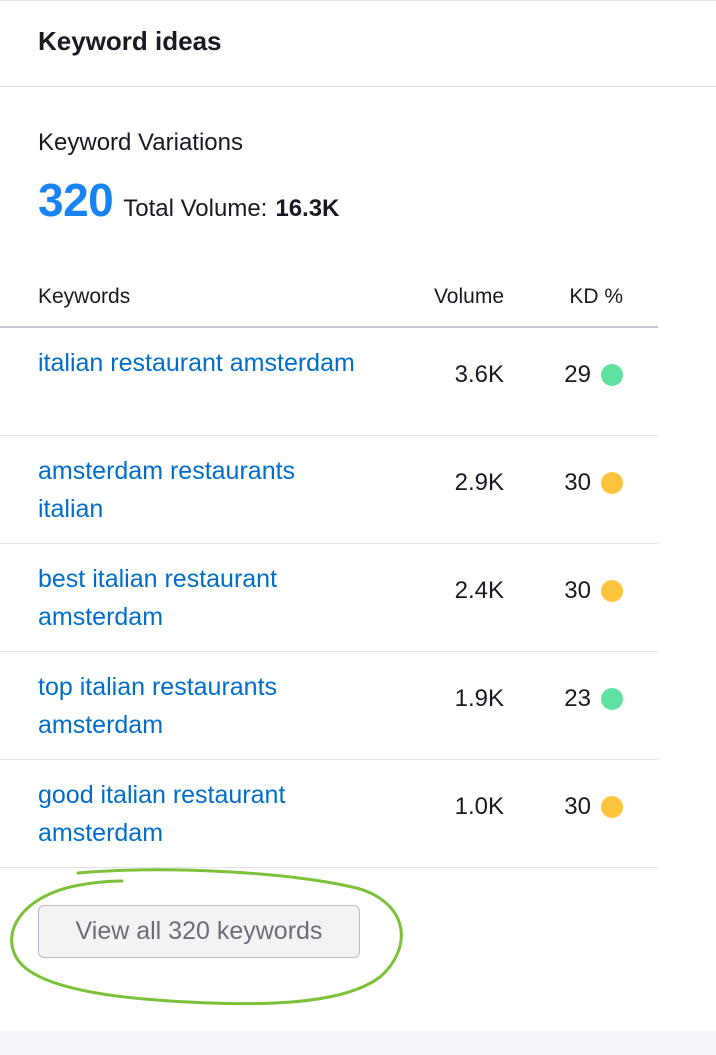  Describe the element at coordinates (358, 44) in the screenshot. I see `card-header: Keyword ideas` at that location.